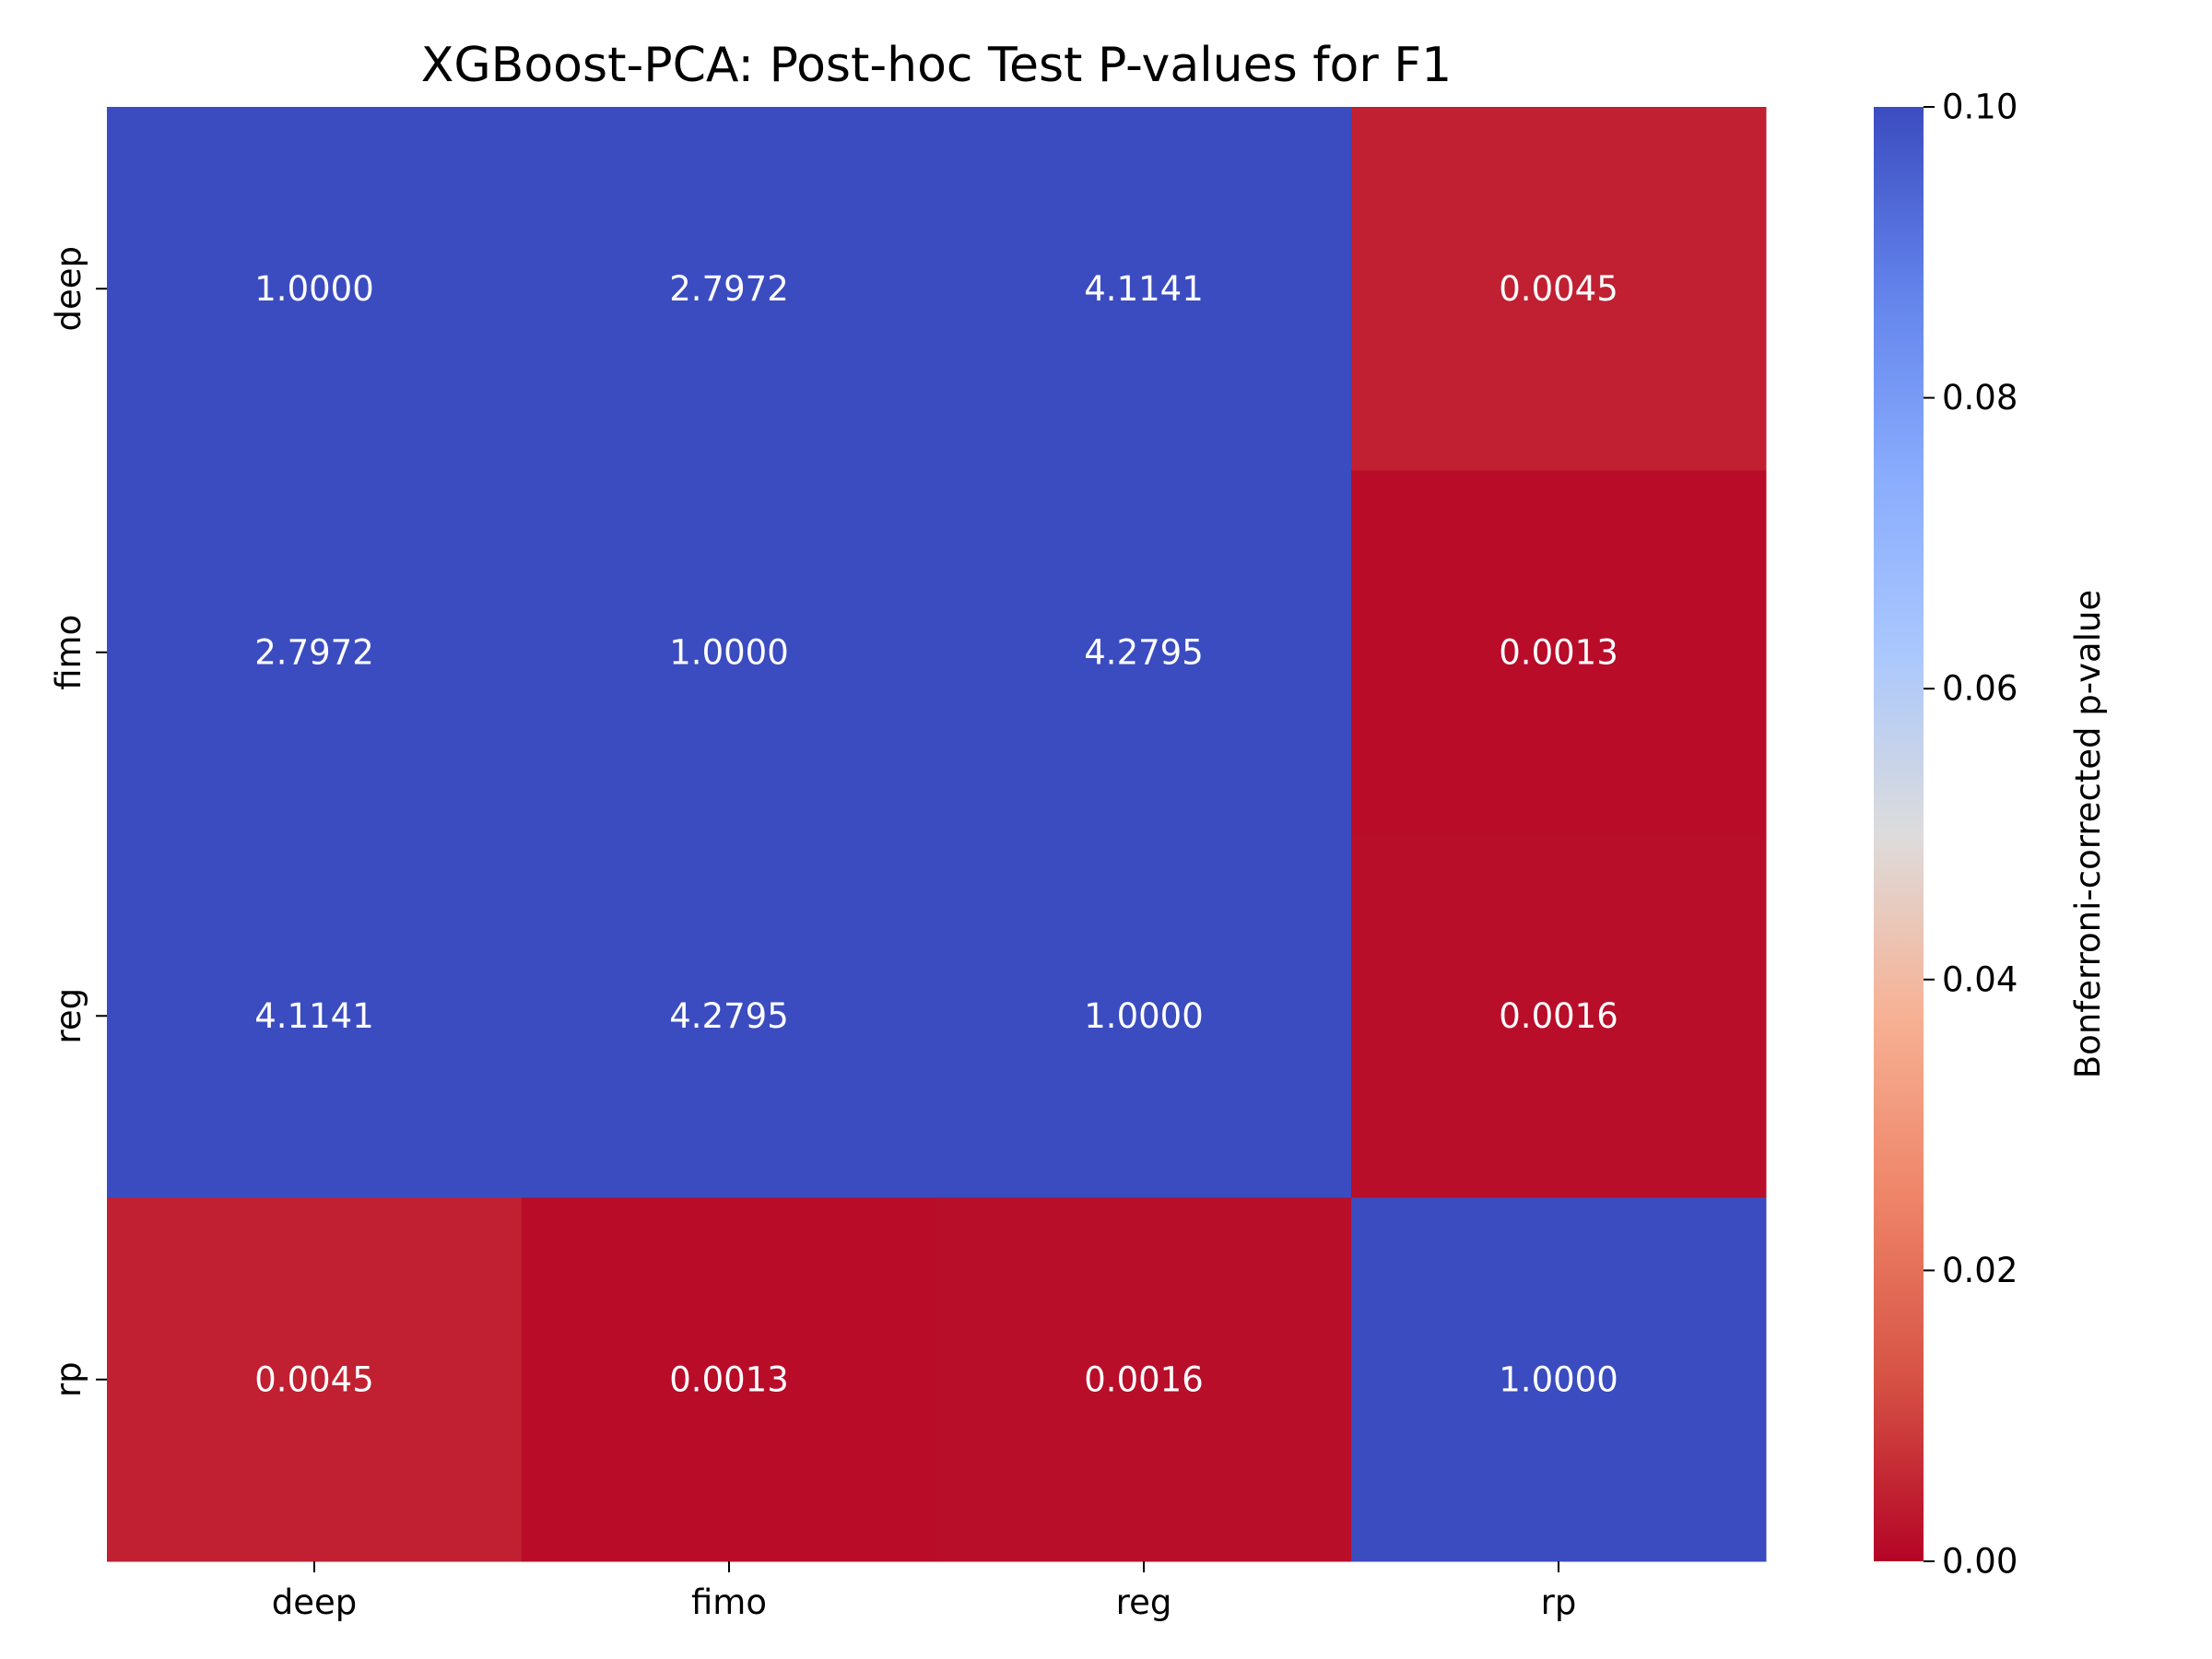  I want to click on heatmap-cell-fimo-rp, so click(1559, 652).